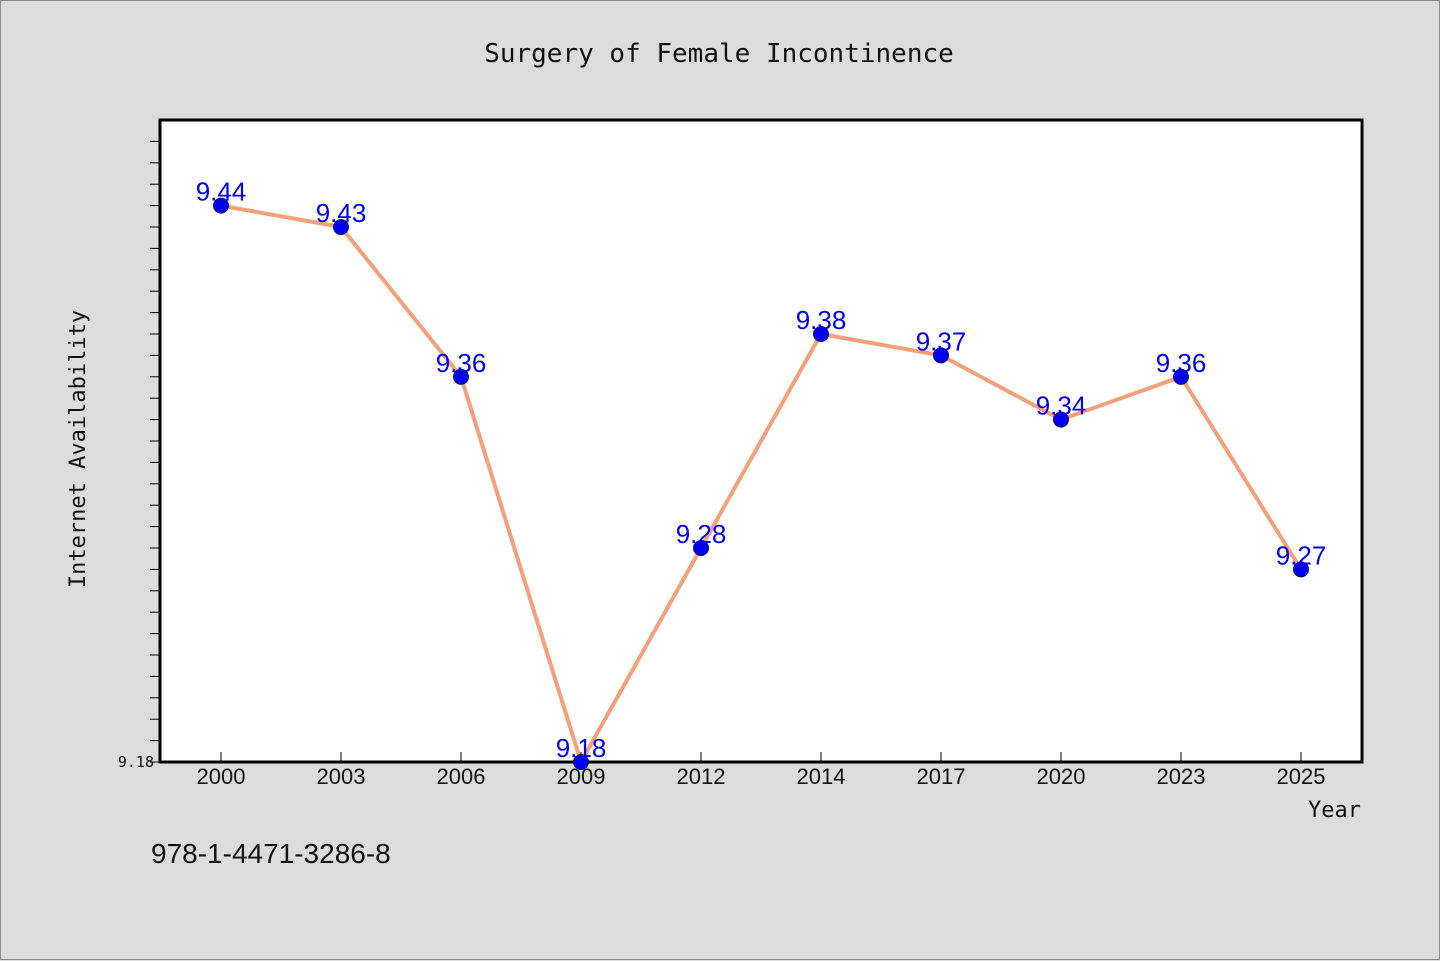 The image size is (1440, 961). What do you see at coordinates (701, 776) in the screenshot?
I see `x-tick-label: 2012` at bounding box center [701, 776].